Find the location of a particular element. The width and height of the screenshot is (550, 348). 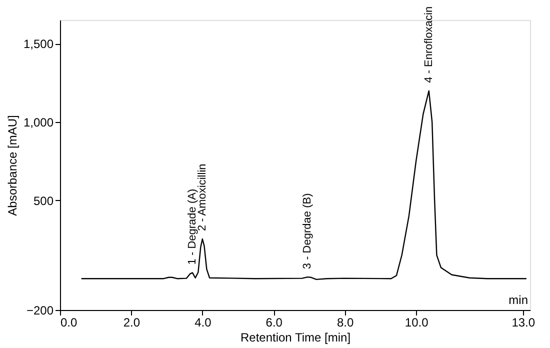

y-axis-title: Absorbance [mAU] is located at coordinates (12, 165).